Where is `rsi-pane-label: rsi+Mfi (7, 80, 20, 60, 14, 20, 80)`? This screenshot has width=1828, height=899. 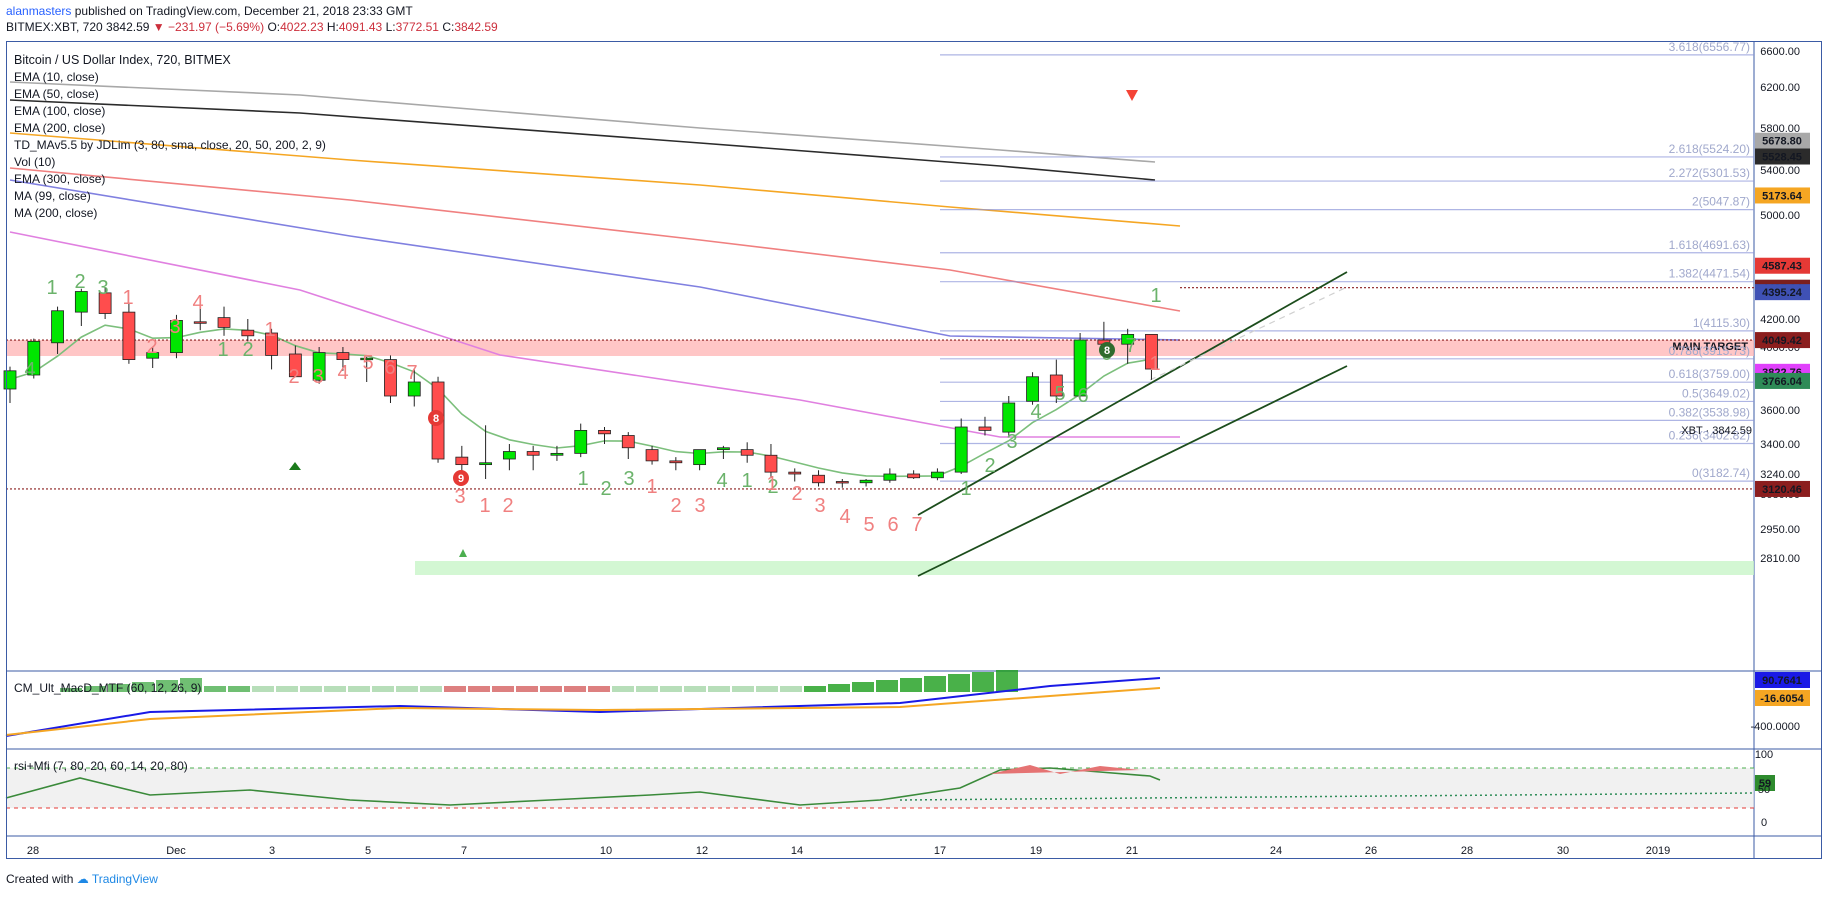 rsi-pane-label: rsi+Mfi (7, 80, 20, 60, 14, 20, 80) is located at coordinates (101, 766).